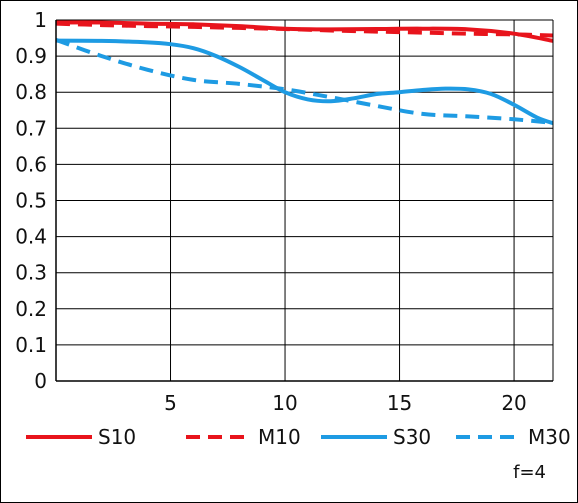  What do you see at coordinates (513, 403) in the screenshot?
I see `x-tick-label: 20` at bounding box center [513, 403].